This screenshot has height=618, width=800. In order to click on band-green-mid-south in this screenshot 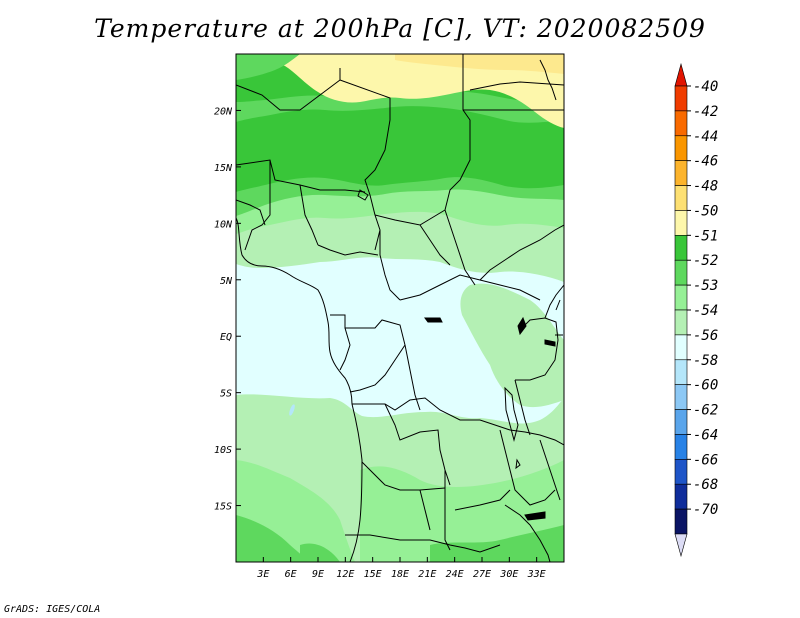, I will do `click(273, 538)`.